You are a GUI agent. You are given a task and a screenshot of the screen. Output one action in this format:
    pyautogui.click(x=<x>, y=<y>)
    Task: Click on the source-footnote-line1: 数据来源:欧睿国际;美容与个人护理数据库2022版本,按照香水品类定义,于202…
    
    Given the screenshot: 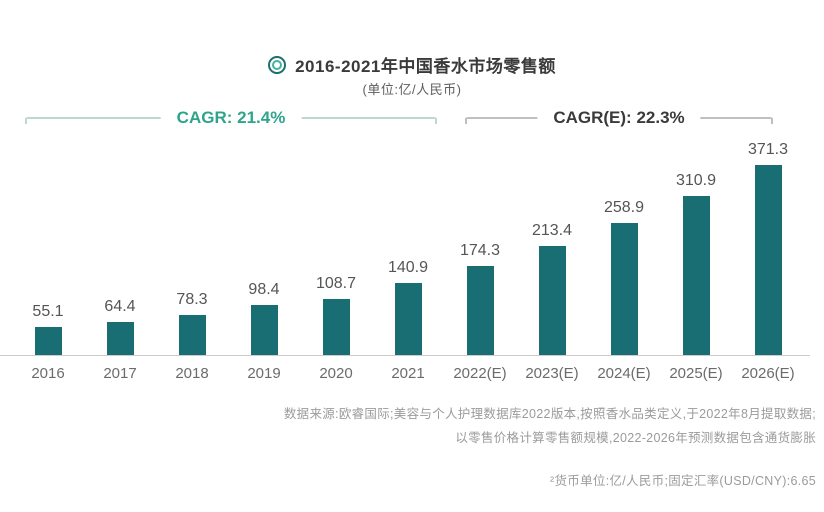 What is the action you would take?
    pyautogui.click(x=549, y=414)
    